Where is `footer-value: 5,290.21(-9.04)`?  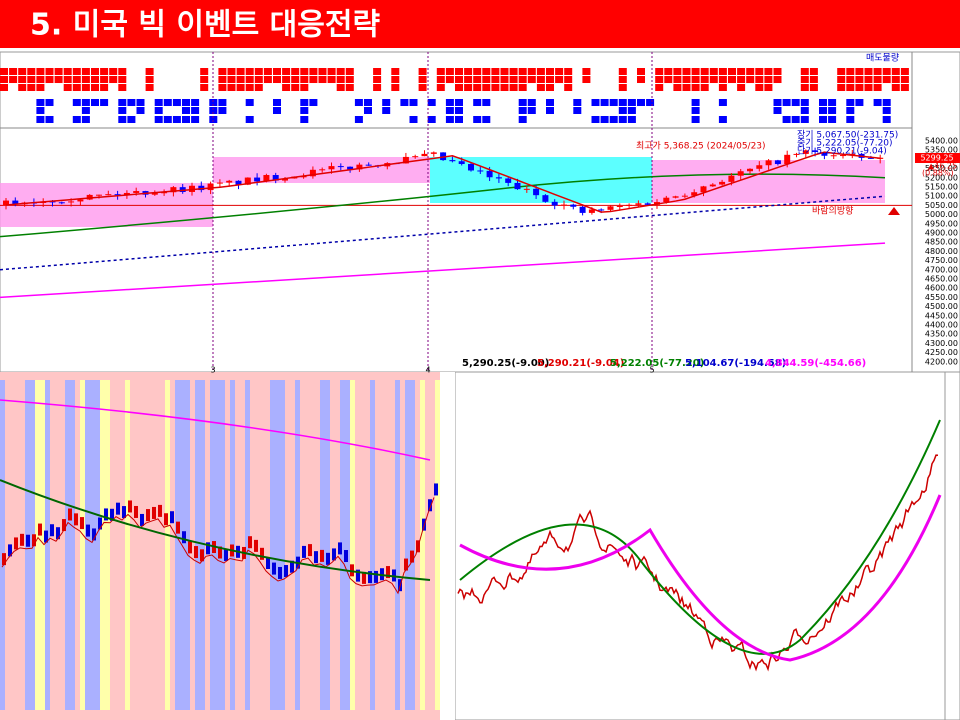
footer-value: 5,290.21(-9.04) is located at coordinates (580, 363).